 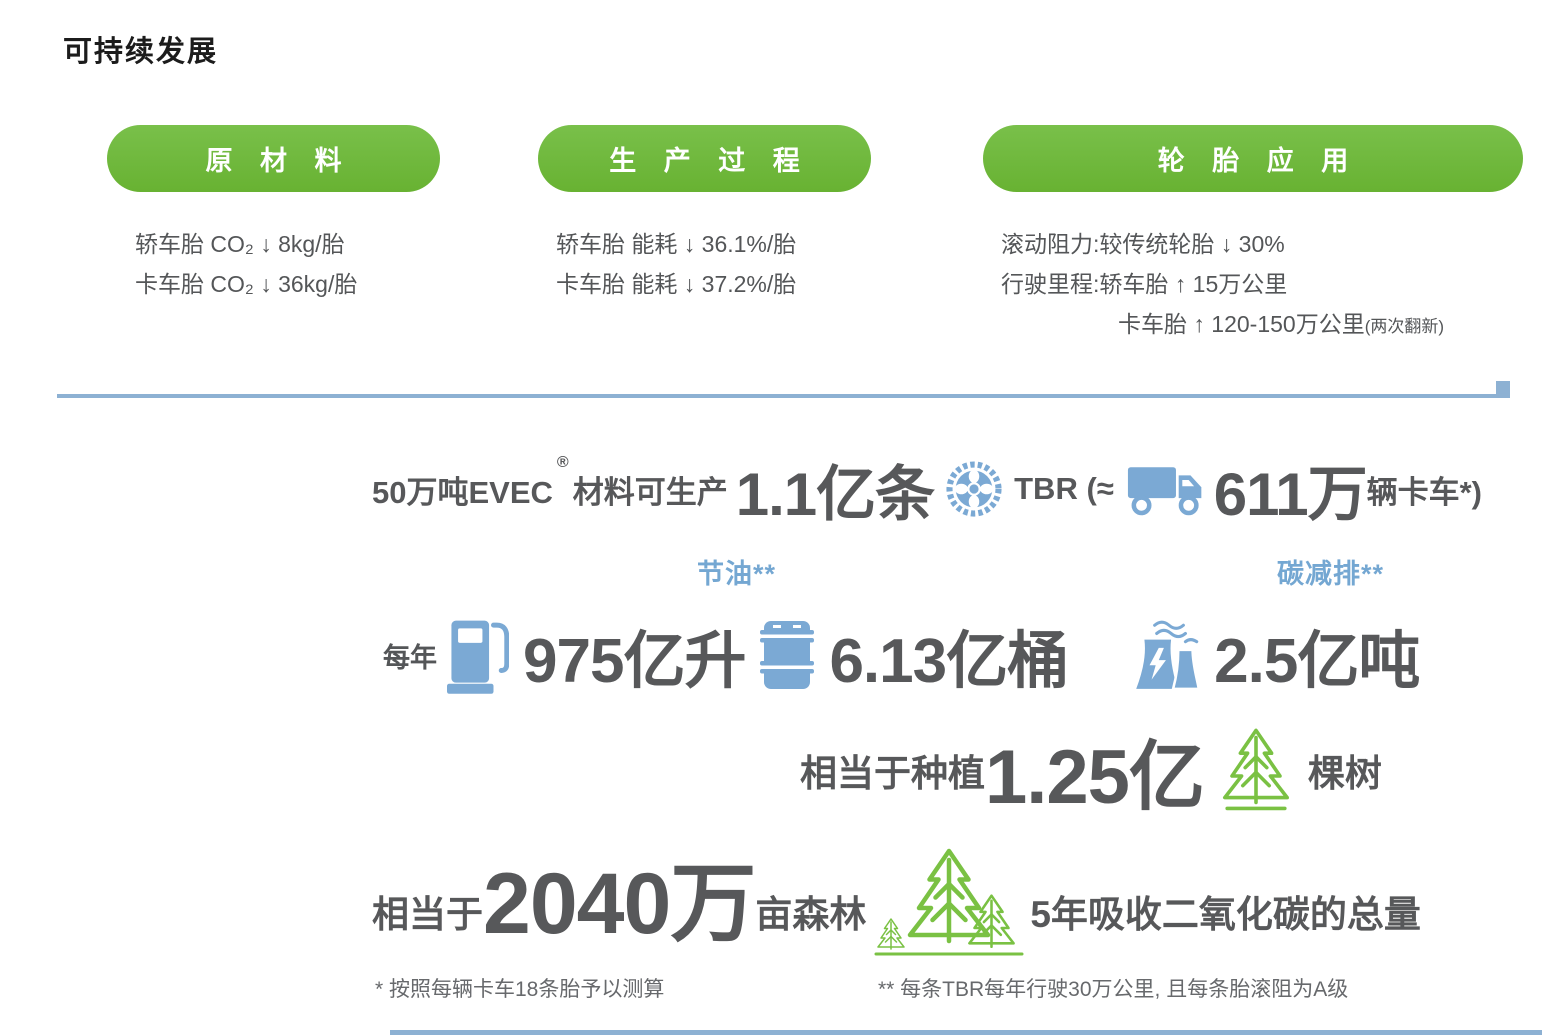 I want to click on footnote-truck-tires: * 按照每辆卡车18条胎予以测算, so click(x=520, y=989).